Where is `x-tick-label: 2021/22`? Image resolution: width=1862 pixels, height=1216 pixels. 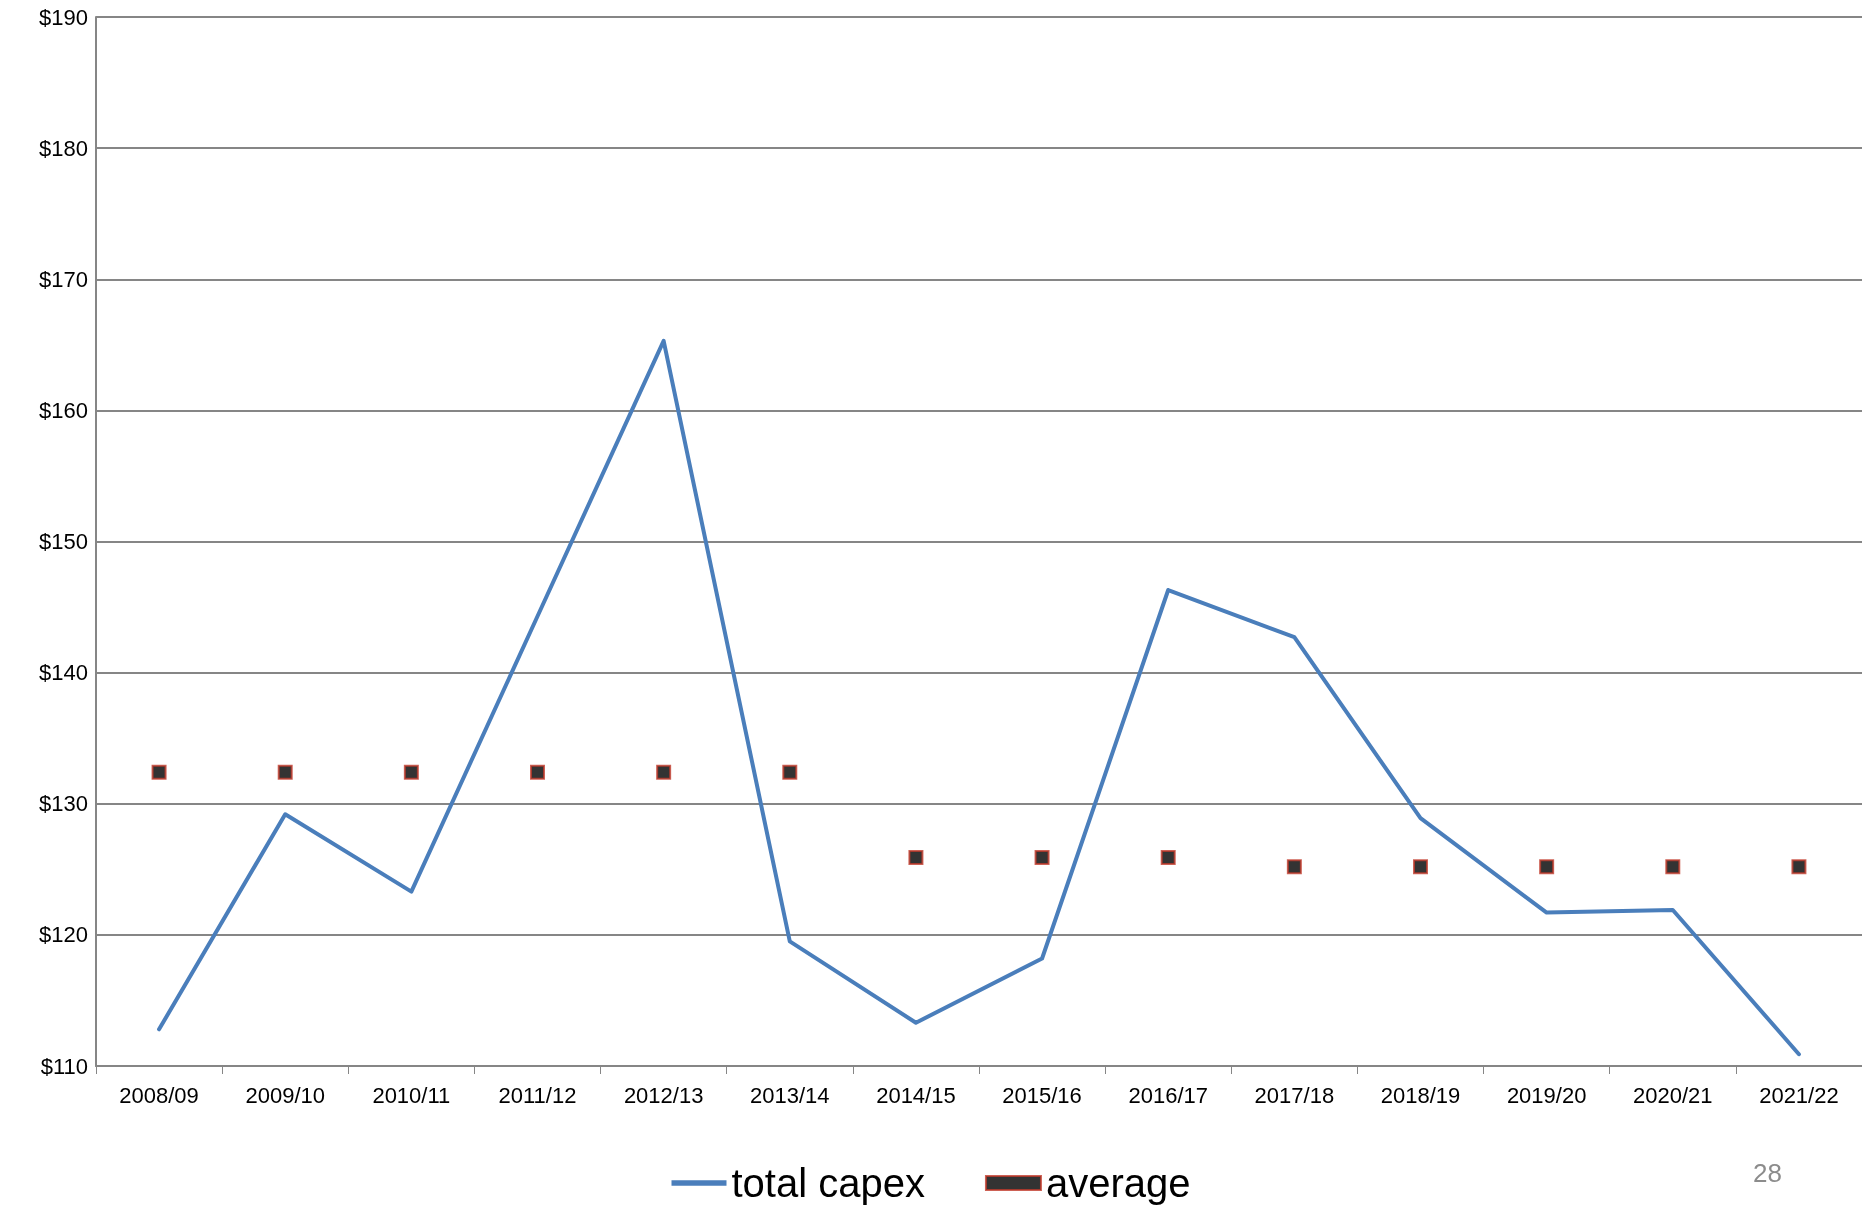
x-tick-label: 2021/22 is located at coordinates (1799, 1095).